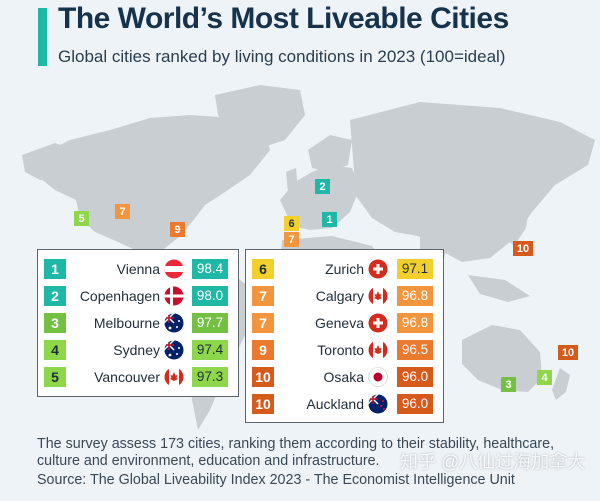  I want to click on map-marker-zurich: 6, so click(291, 223).